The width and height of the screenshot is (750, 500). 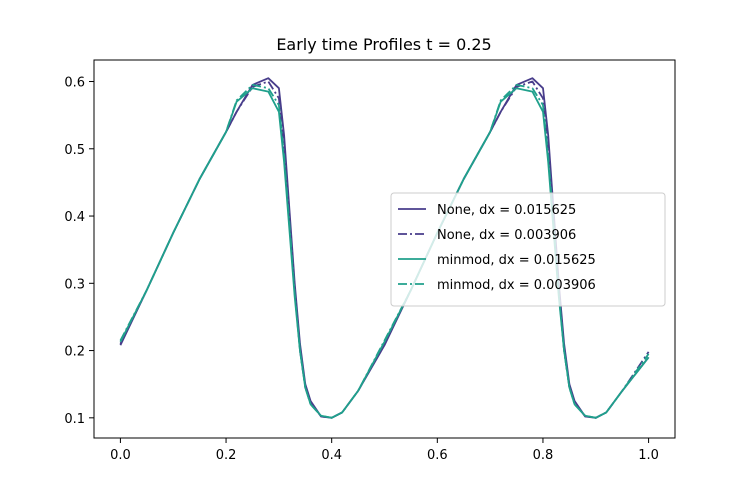 What do you see at coordinates (516, 260) in the screenshot?
I see `legend-label-2: minmod, dx = 0.015625` at bounding box center [516, 260].